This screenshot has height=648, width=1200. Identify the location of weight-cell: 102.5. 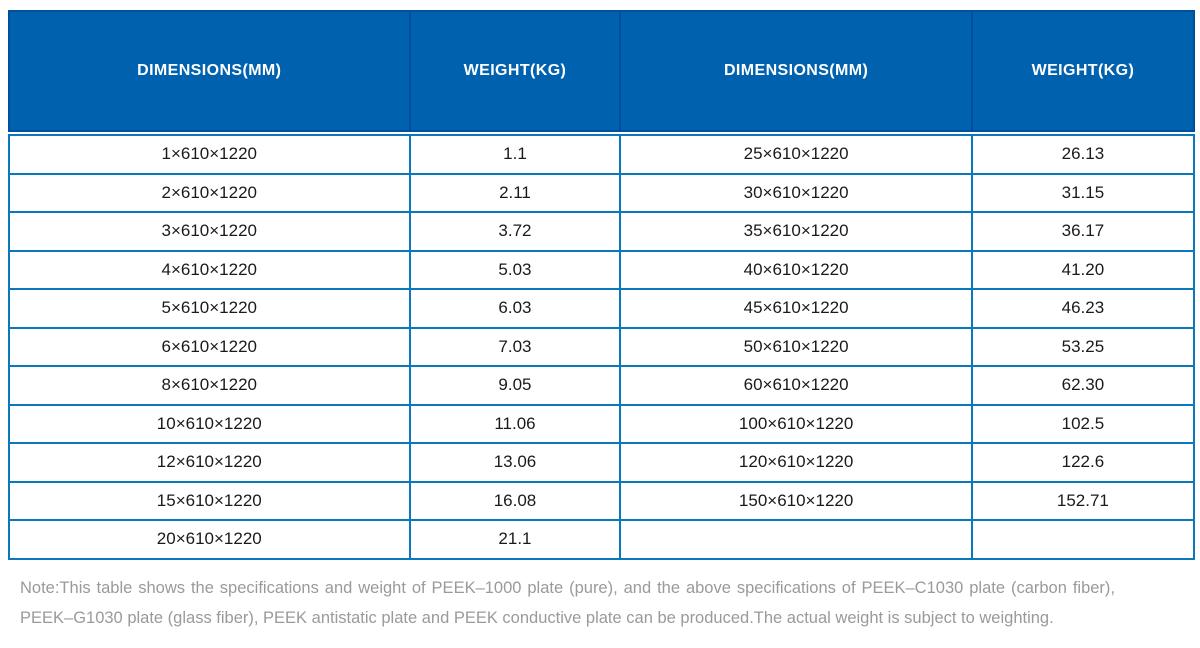
(1083, 423).